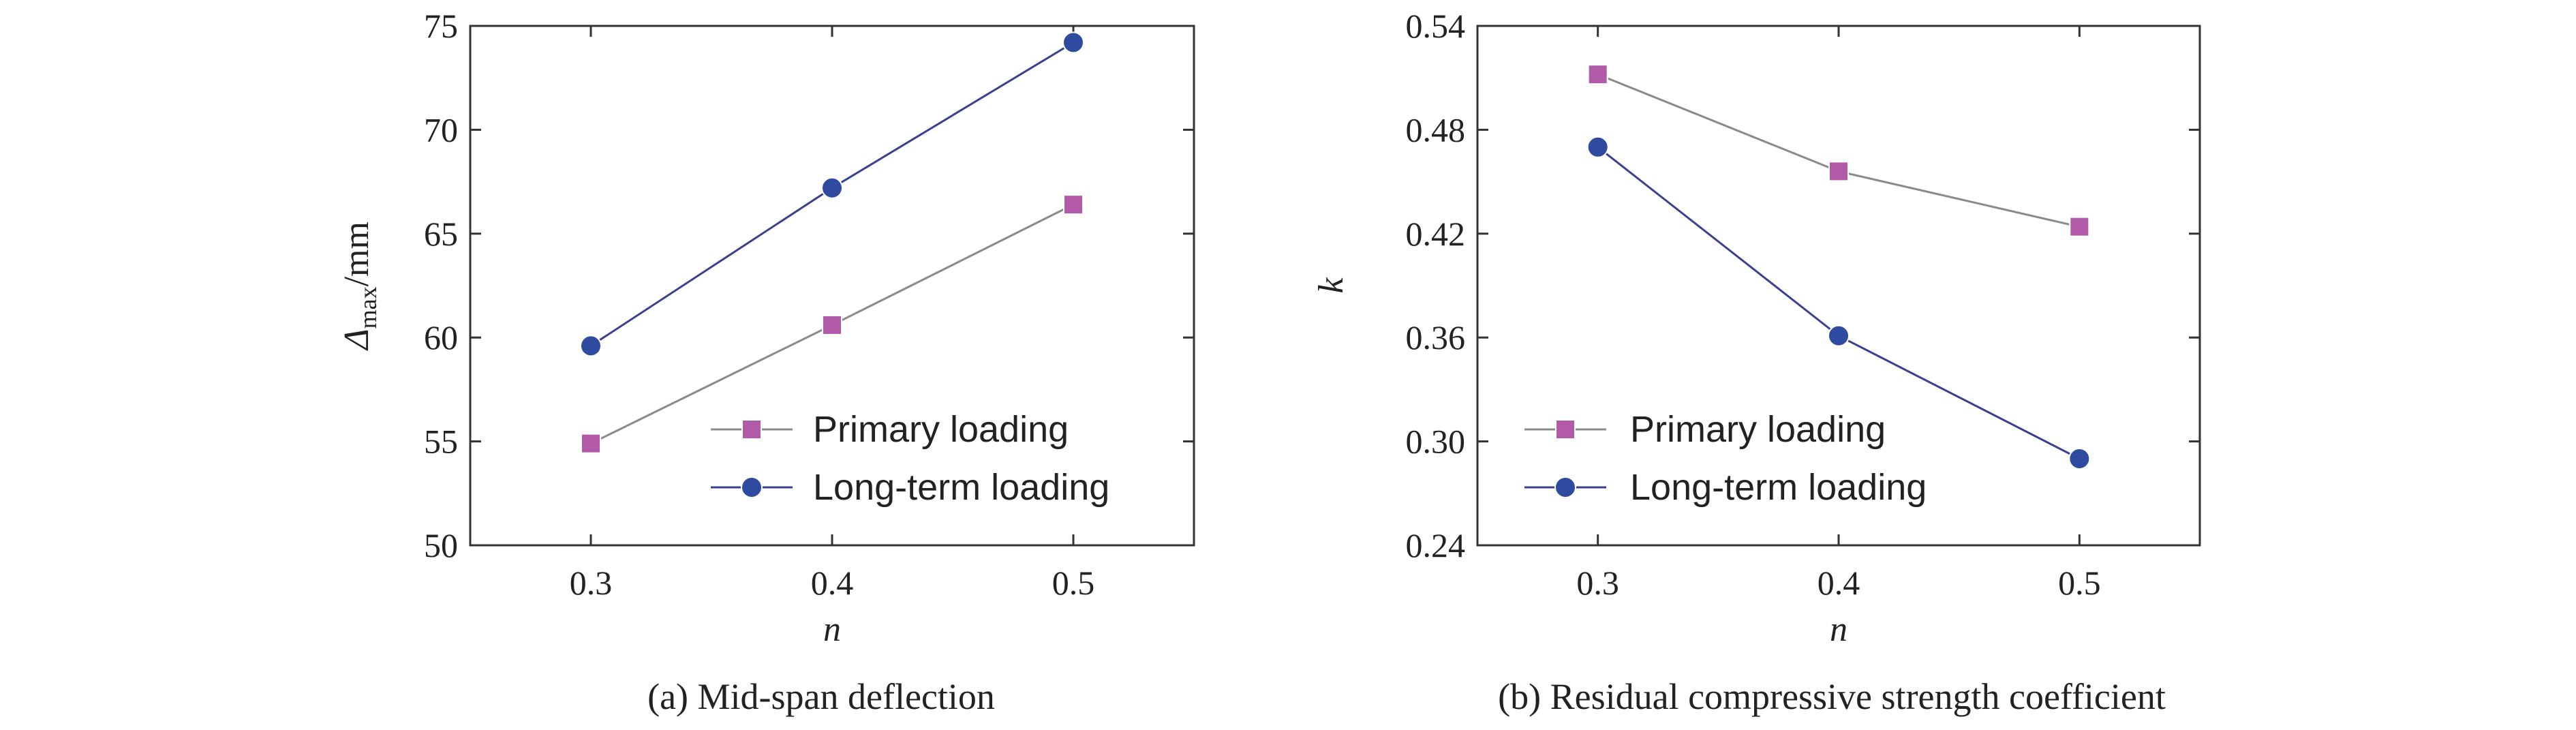 The width and height of the screenshot is (2576, 730). What do you see at coordinates (1436, 234) in the screenshot?
I see `y-tick-label: 0.42` at bounding box center [1436, 234].